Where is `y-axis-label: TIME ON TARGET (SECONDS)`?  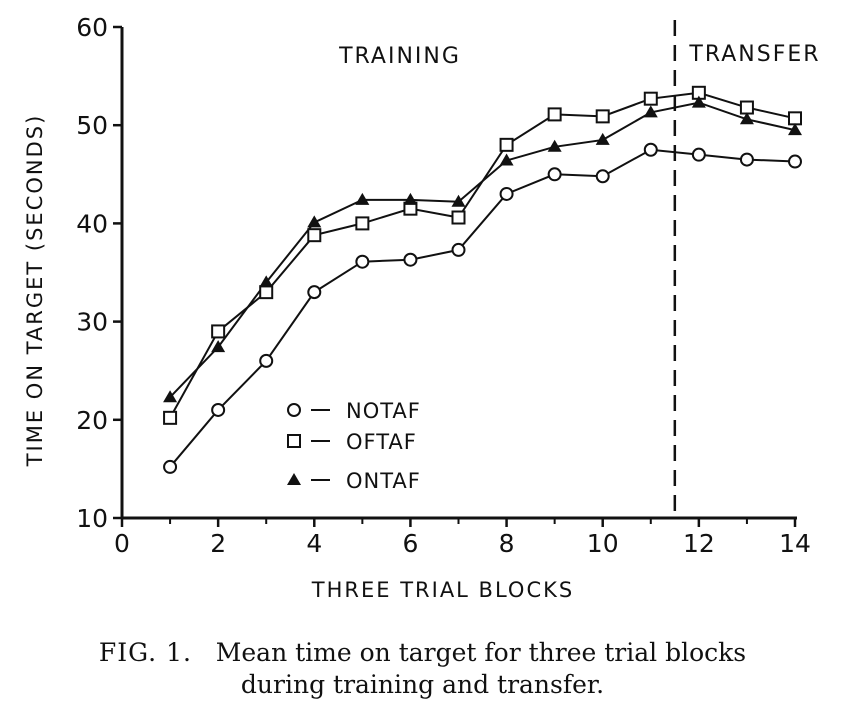 y-axis-label: TIME ON TARGET (SECONDS) is located at coordinates (35, 291).